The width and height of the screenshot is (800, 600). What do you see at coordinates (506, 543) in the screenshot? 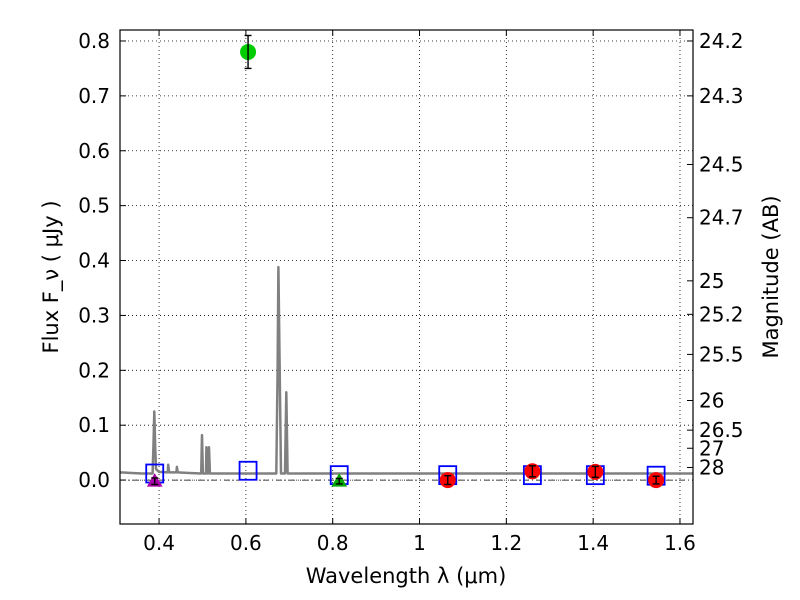
I see `x-tick-label: 1.2` at bounding box center [506, 543].